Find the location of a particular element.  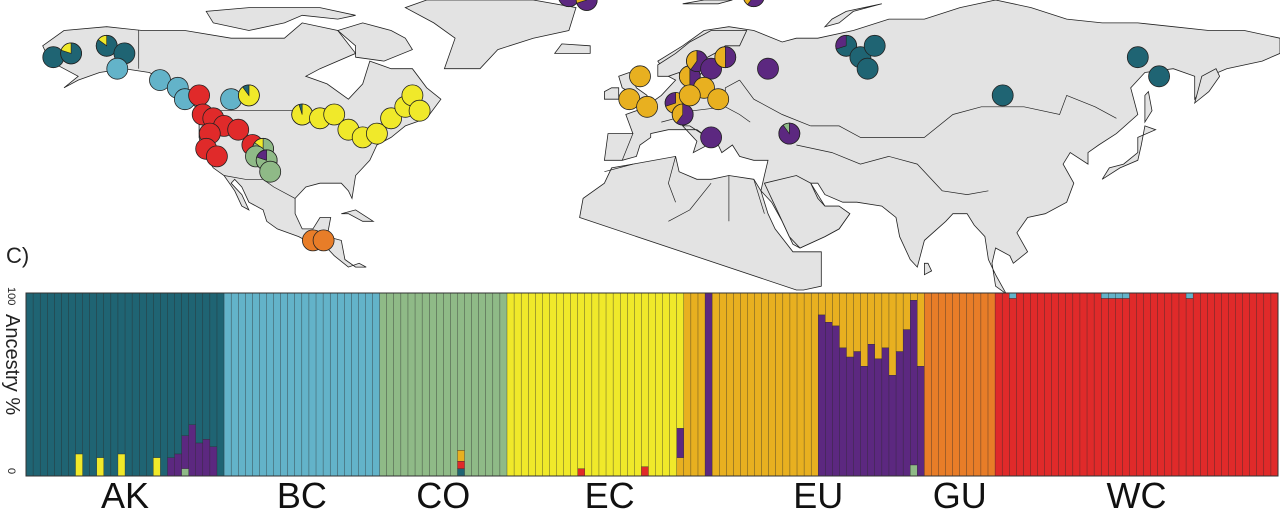

group-label: BC is located at coordinates (302, 495).